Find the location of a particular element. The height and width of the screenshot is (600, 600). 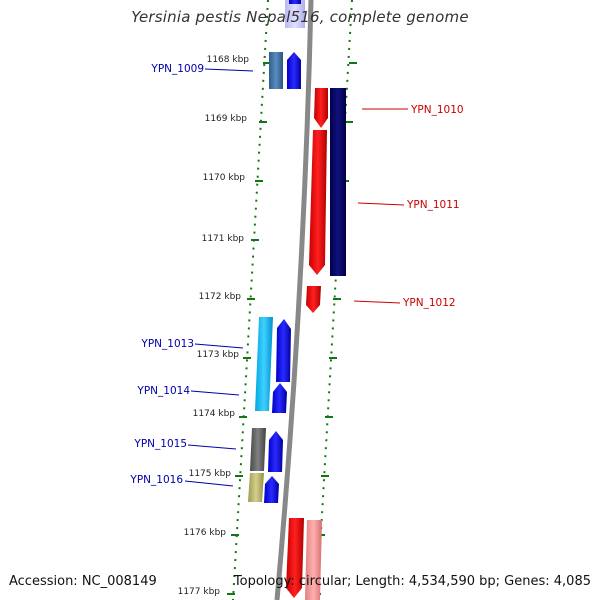

gene-label-ypn-1011: YPN_1011 is located at coordinates (433, 205).